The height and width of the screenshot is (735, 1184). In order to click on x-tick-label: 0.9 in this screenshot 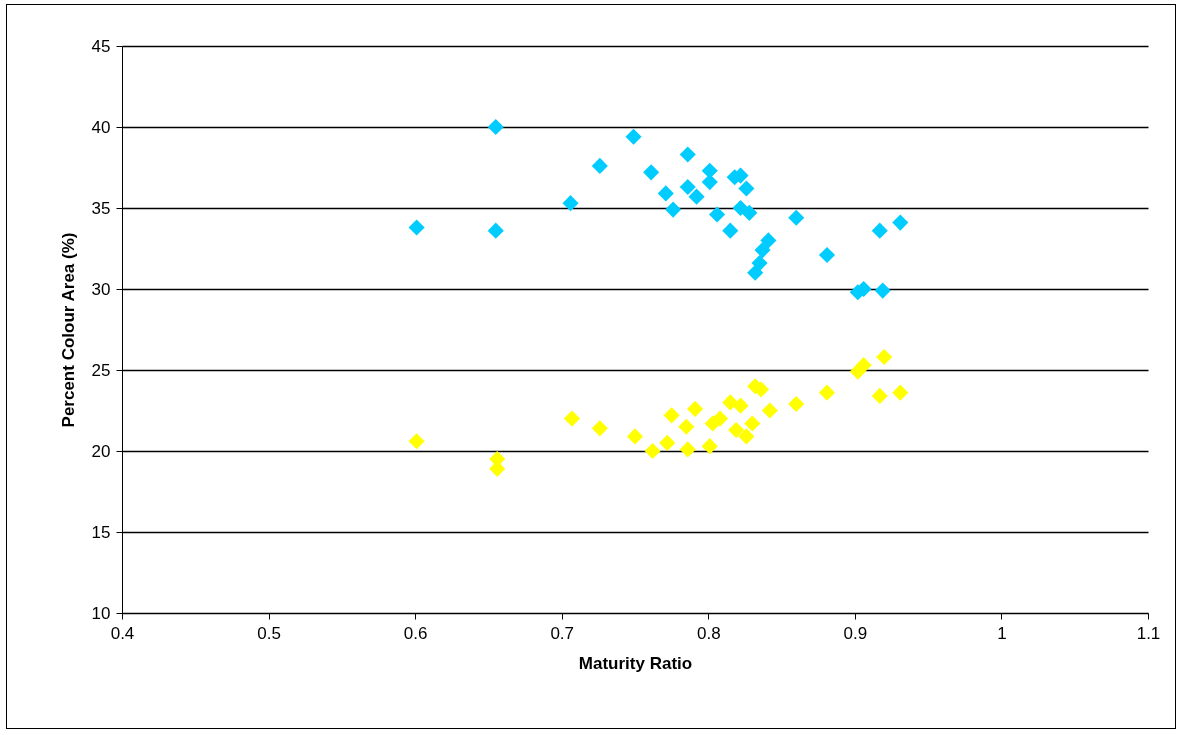, I will do `click(855, 633)`.